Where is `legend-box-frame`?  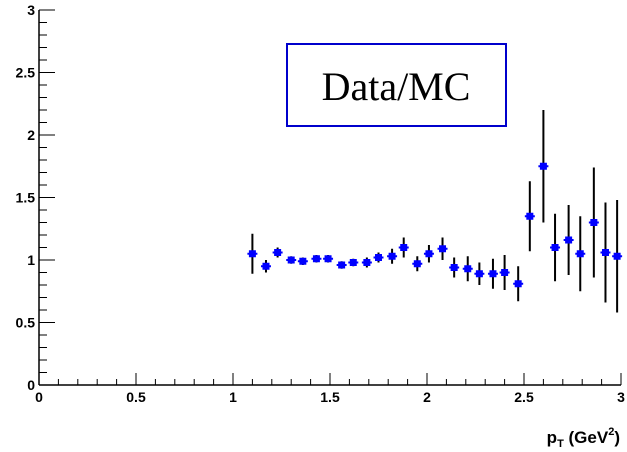
legend-box-frame is located at coordinates (396, 85).